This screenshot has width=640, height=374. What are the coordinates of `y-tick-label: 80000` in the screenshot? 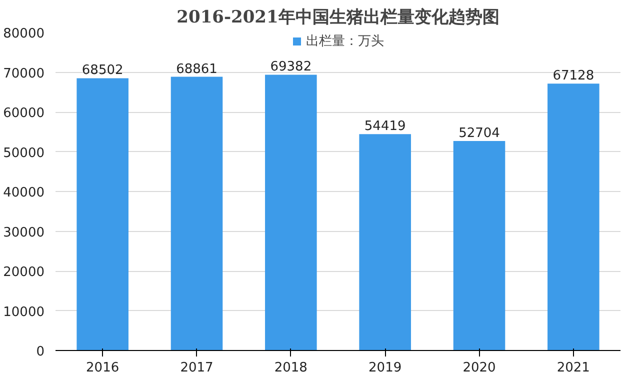 It's located at (24, 34).